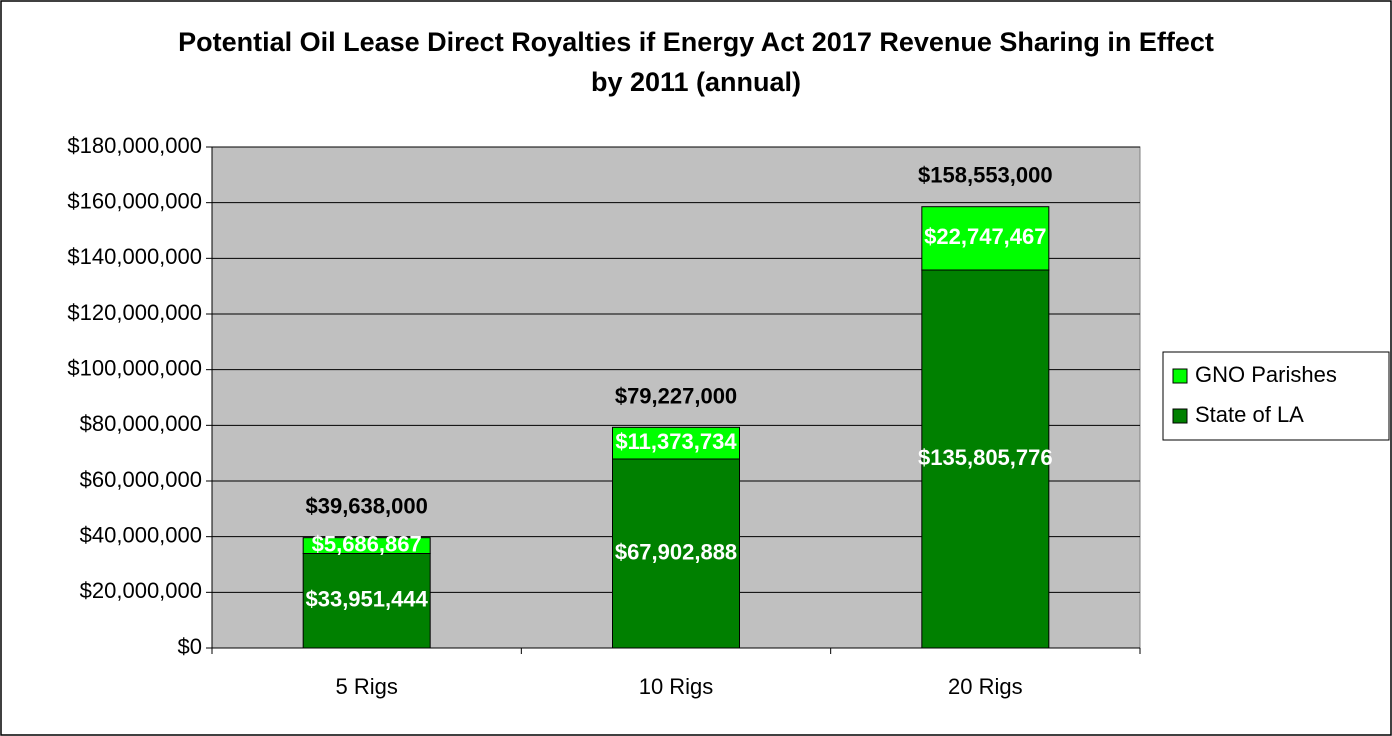 Image resolution: width=1392 pixels, height=736 pixels. I want to click on value-label: $135,805,776, so click(985, 457).